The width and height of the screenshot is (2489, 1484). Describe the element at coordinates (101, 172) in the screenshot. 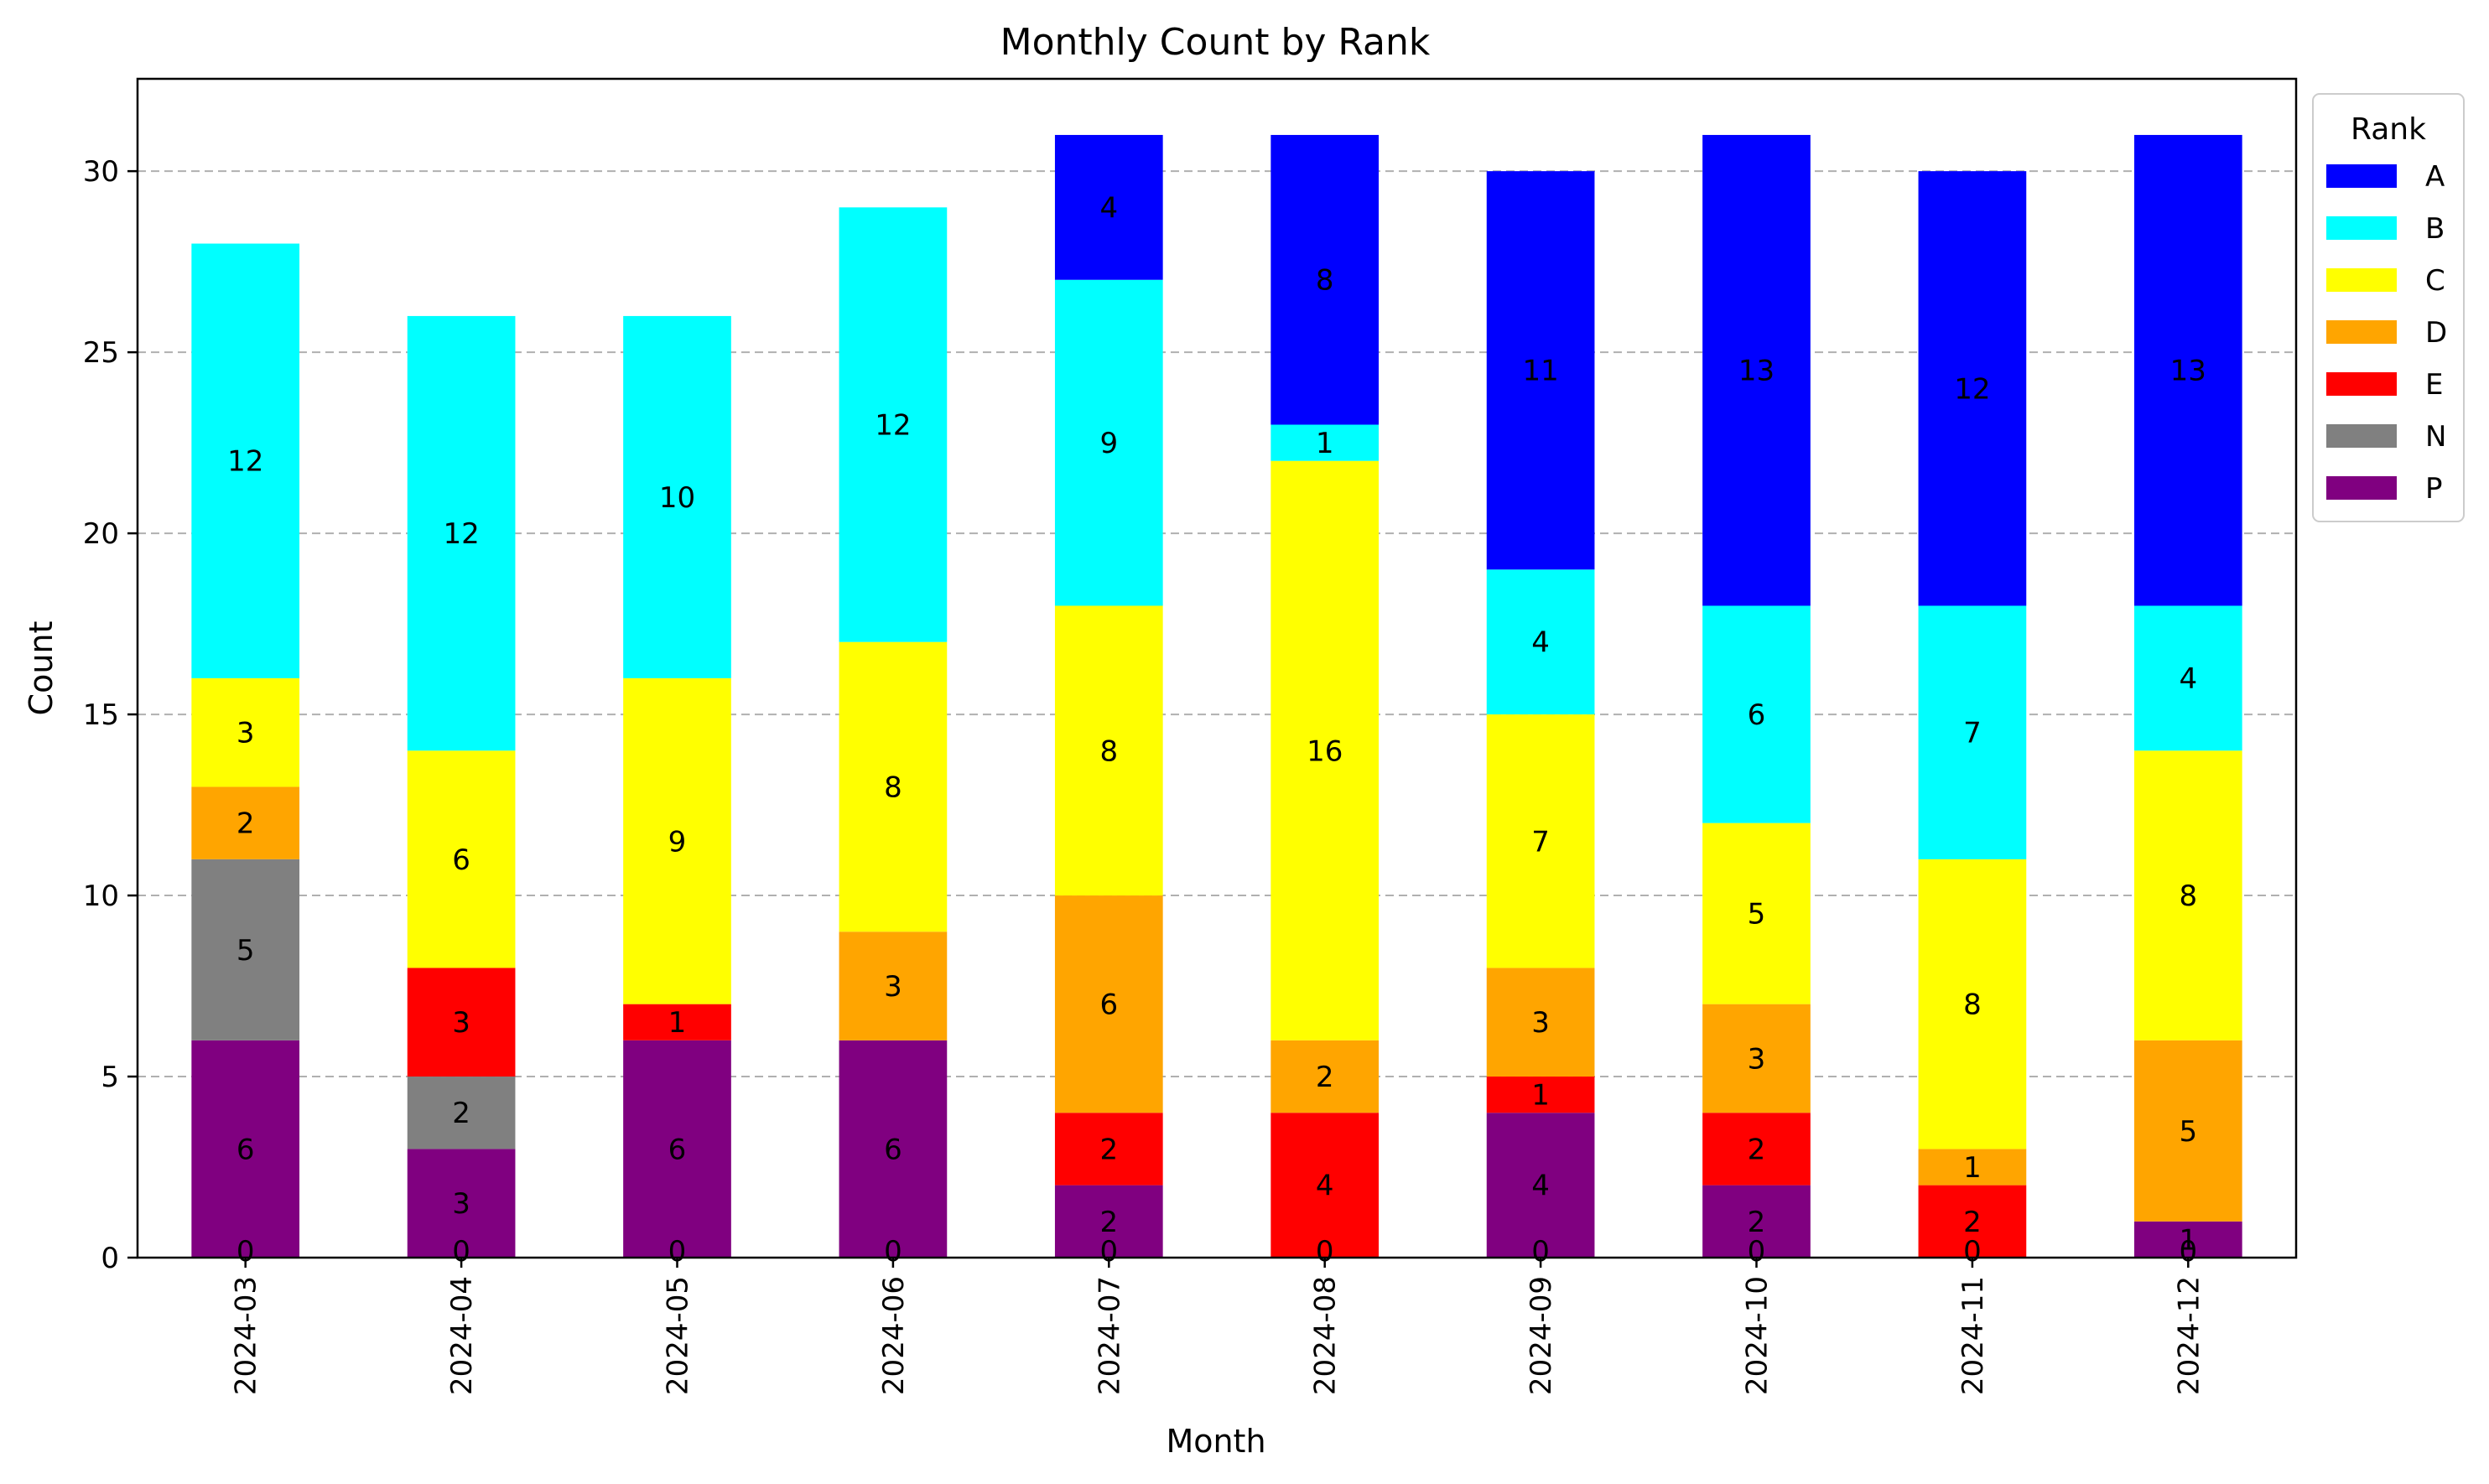

I see `y-tick-label: 30` at that location.